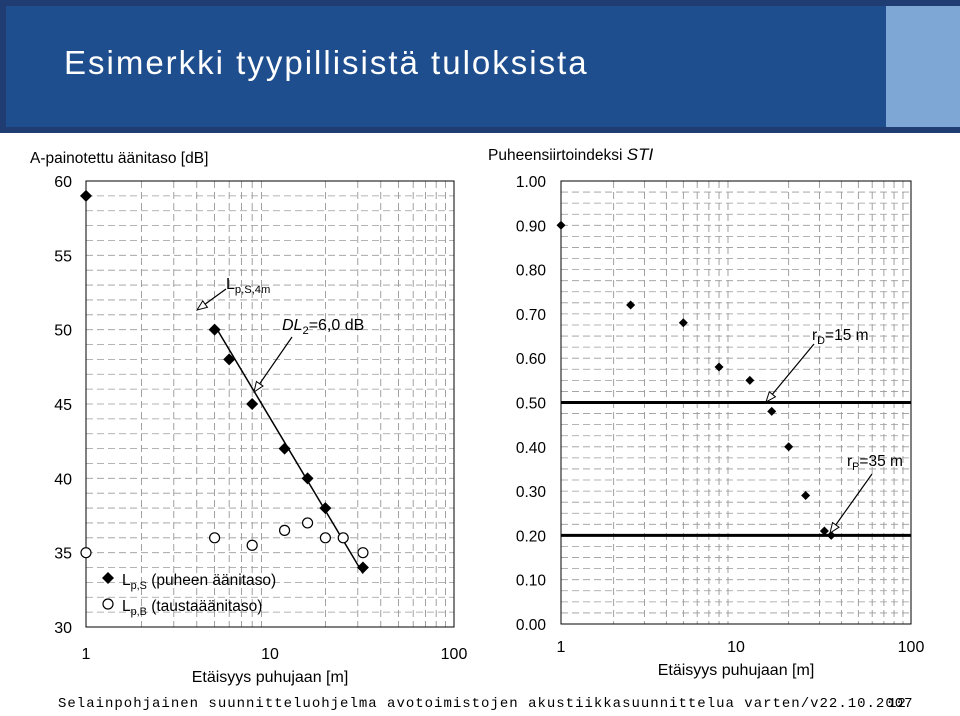 The height and width of the screenshot is (716, 960). Describe the element at coordinates (63, 479) in the screenshot. I see `y-tick-label: 40` at that location.